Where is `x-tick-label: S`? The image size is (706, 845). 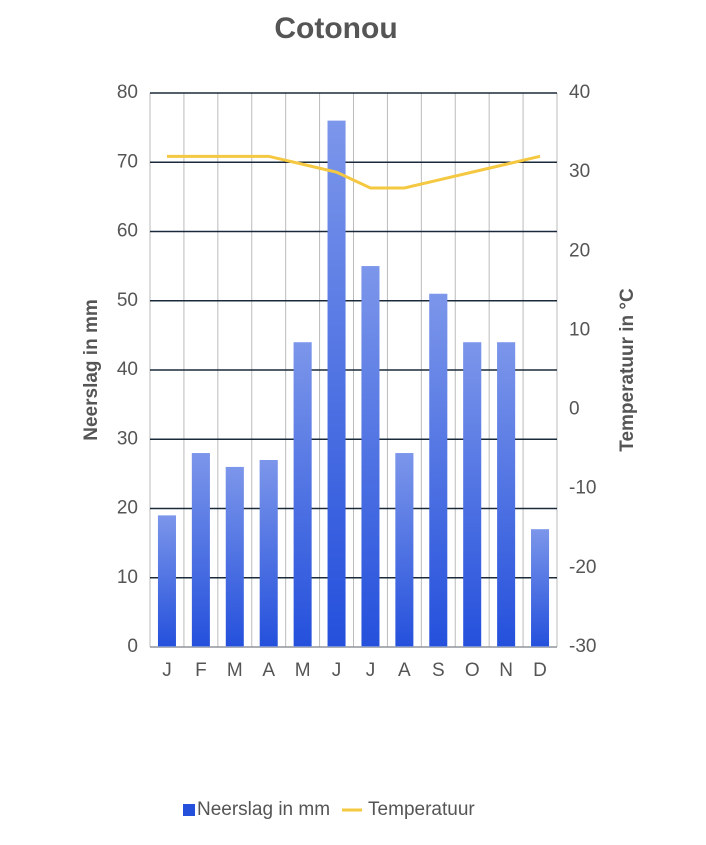 x-tick-label: S is located at coordinates (438, 670).